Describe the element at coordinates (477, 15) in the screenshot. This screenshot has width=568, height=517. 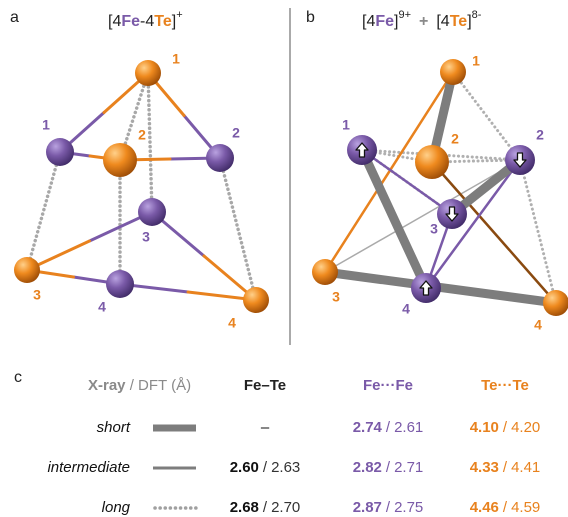
I see `formula-charge: 8-` at that location.